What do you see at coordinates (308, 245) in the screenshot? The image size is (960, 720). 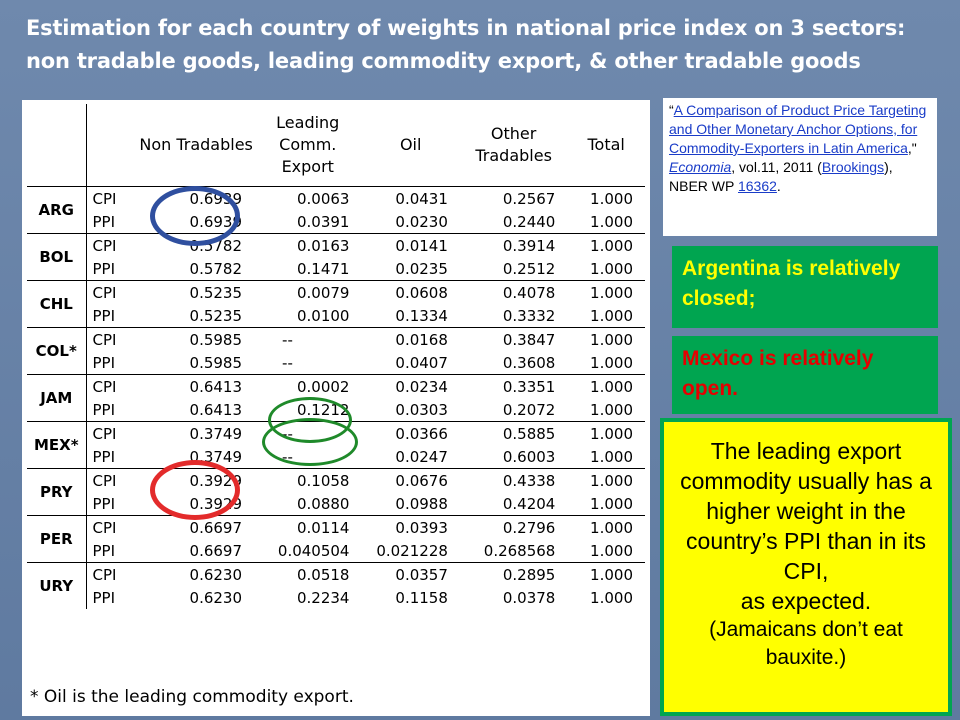 I see `value-cell: 0.0163` at bounding box center [308, 245].